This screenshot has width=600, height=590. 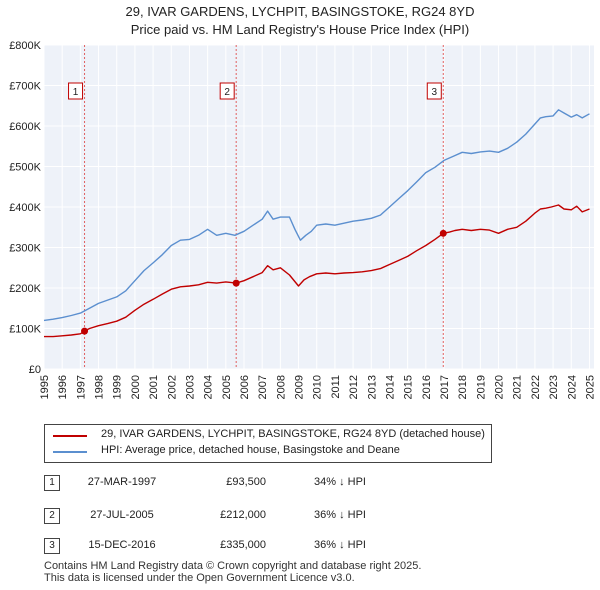 I want to click on y-tick-label: £700K, so click(x=25, y=87).